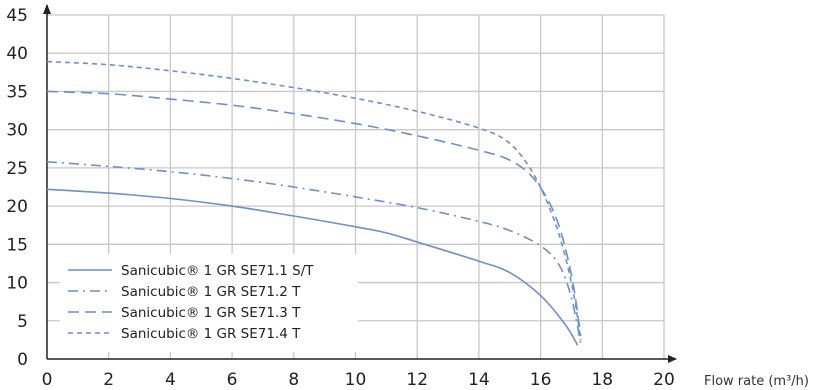 Image resolution: width=835 pixels, height=390 pixels. I want to click on legend-label-3: Sanicubic® 1 GR SE71.3 T, so click(211, 313).